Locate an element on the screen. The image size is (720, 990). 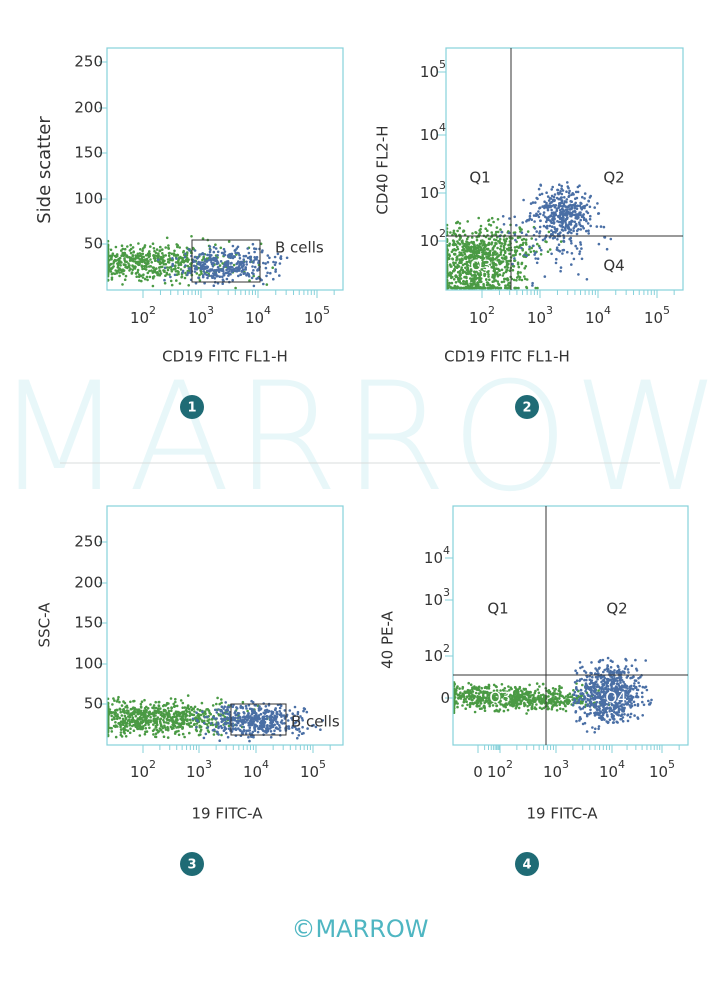
tick-label: 250 is located at coordinates (88, 542).